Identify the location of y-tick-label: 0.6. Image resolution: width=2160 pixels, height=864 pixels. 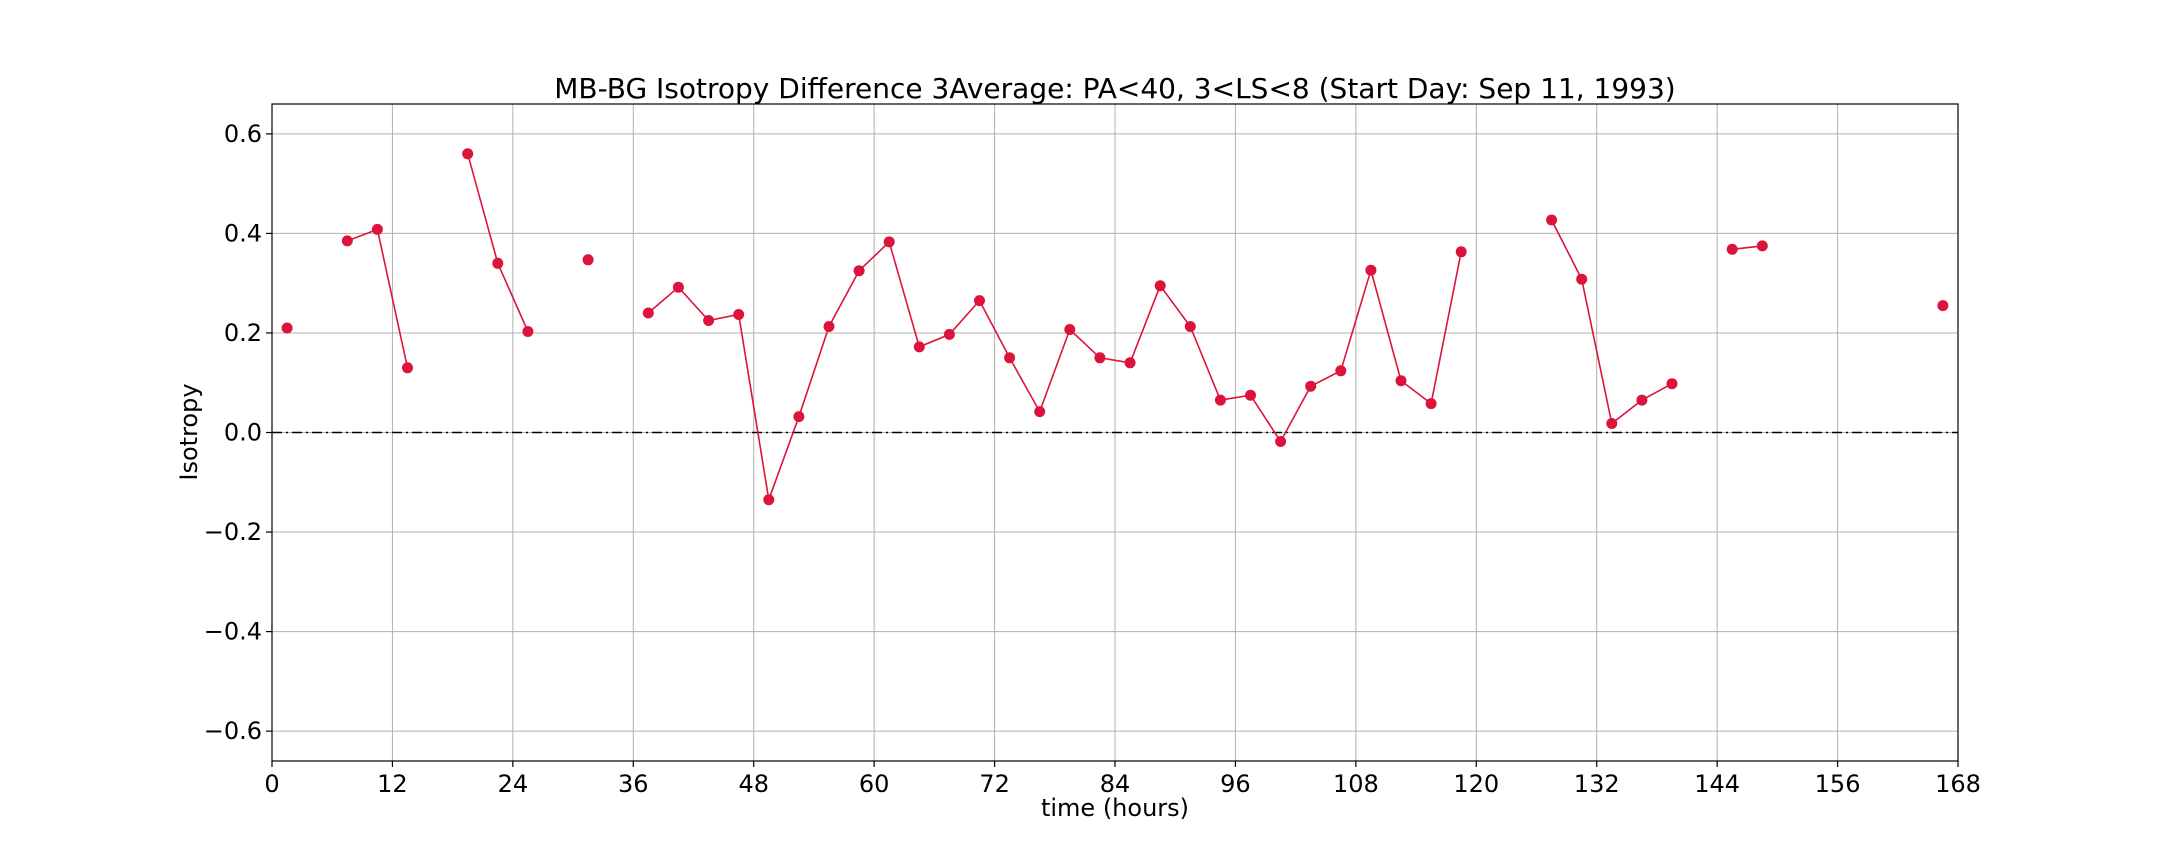
(243, 134).